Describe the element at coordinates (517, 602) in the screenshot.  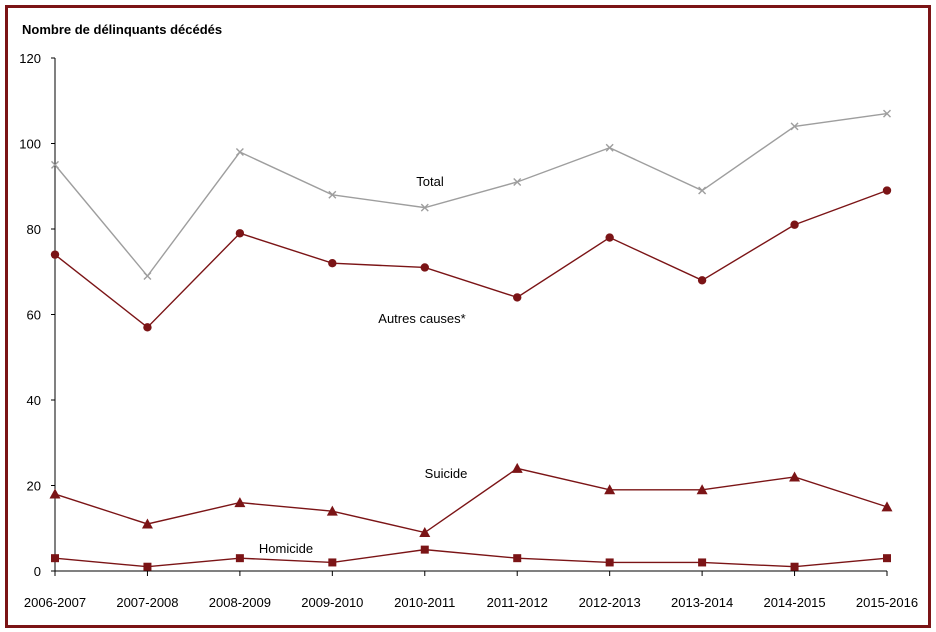
I see `x-tick-label: 2011-2012` at that location.